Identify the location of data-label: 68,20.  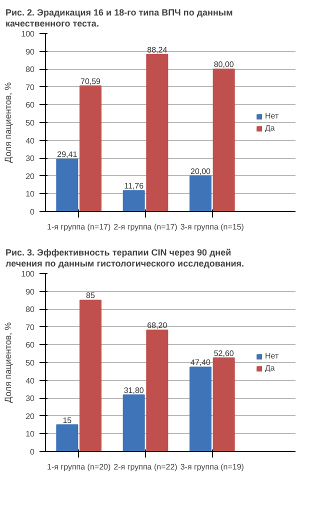
(157, 325).